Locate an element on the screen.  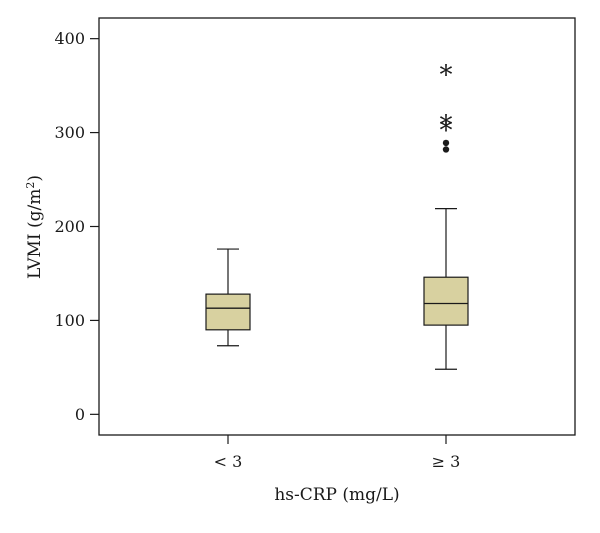
y-axis-title-close: ) is located at coordinates (35, 178).